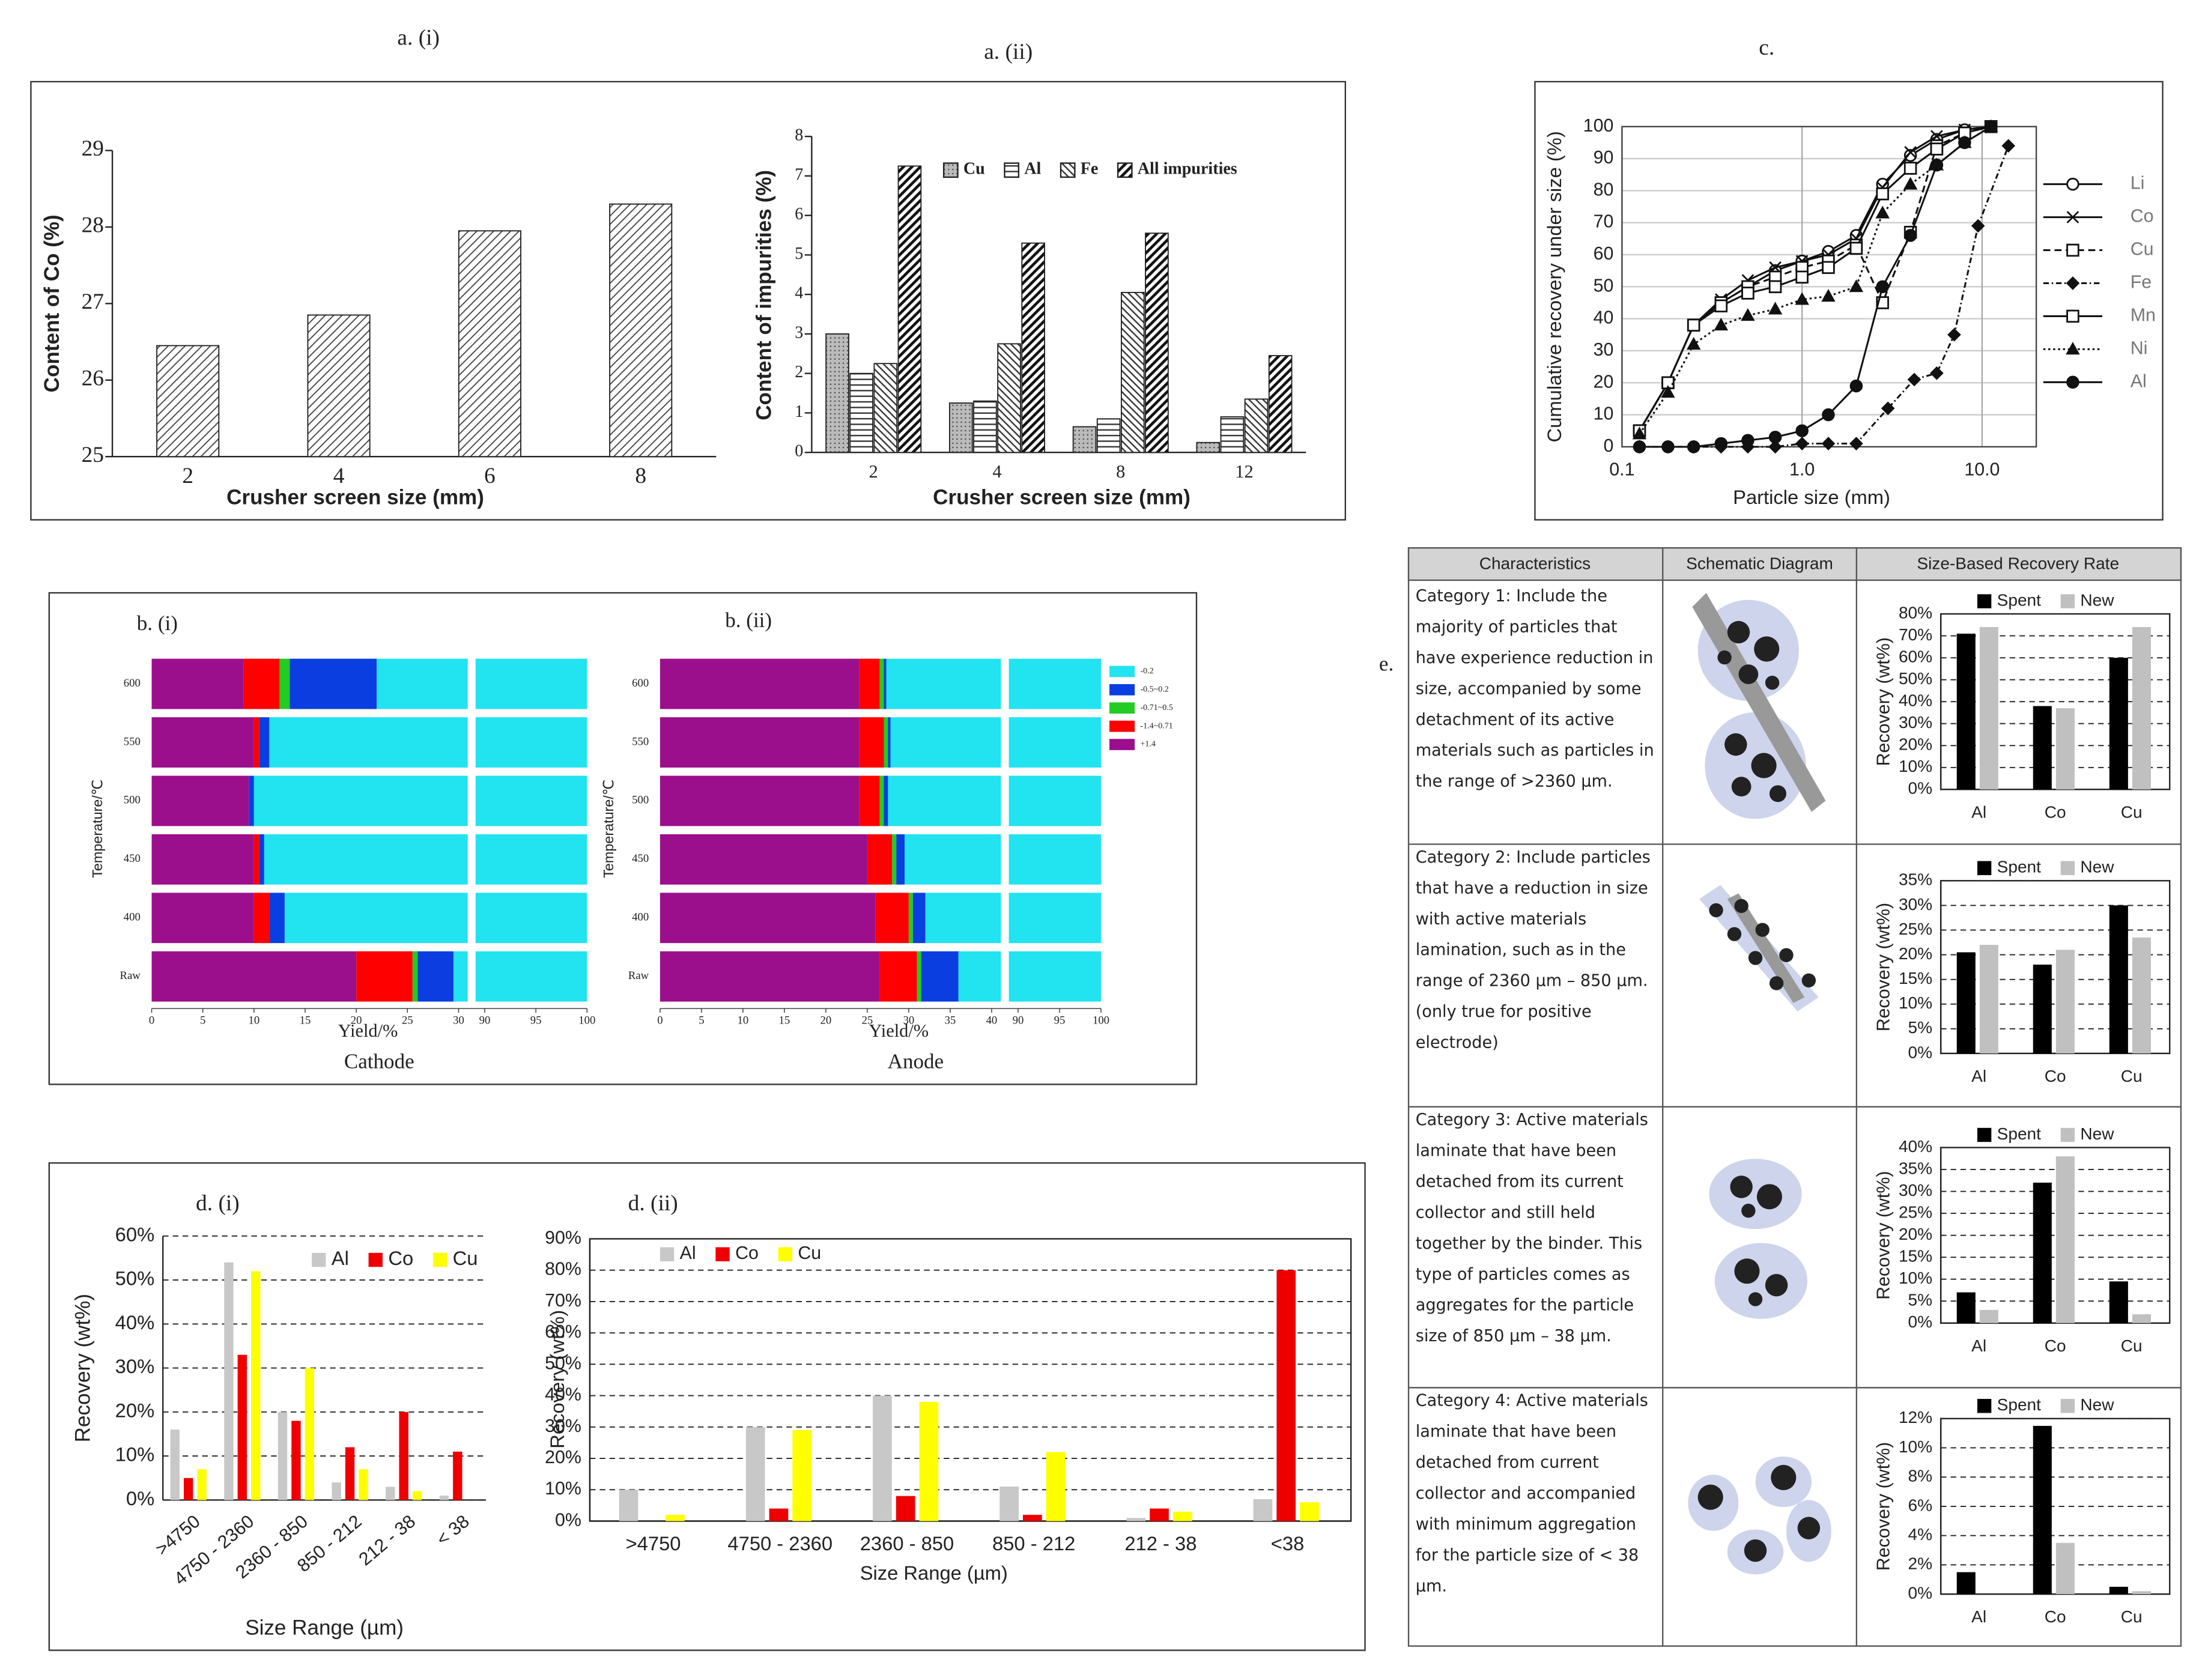  I want to click on series-line, so click(1815, 278).